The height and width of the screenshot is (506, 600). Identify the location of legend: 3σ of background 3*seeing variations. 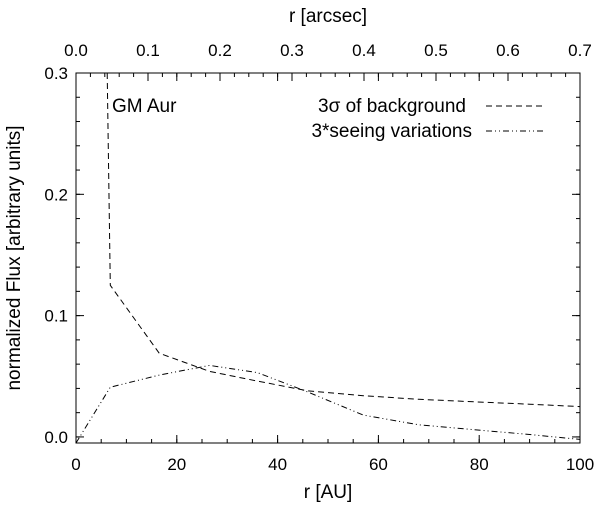
(428, 119).